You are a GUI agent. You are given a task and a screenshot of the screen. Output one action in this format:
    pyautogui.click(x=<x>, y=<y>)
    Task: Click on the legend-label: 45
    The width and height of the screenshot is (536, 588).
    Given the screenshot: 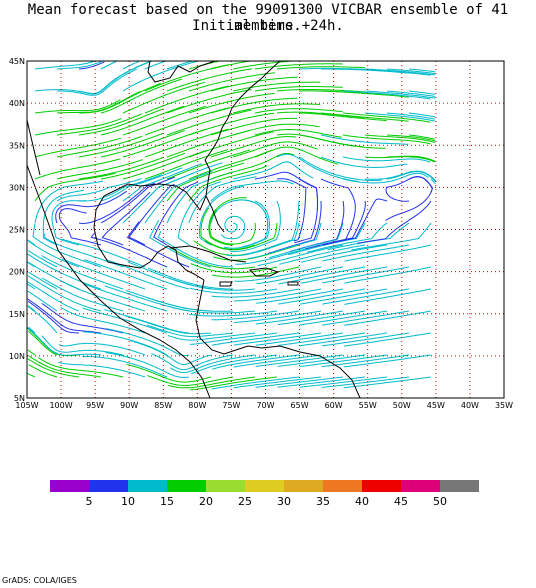 What is the action you would take?
    pyautogui.click(x=401, y=501)
    